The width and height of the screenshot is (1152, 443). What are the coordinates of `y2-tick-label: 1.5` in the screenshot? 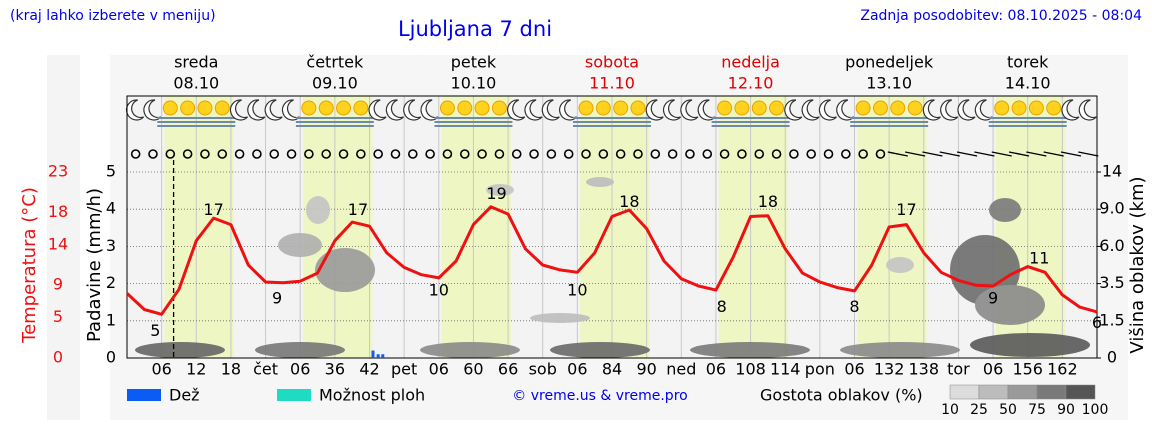 It's located at (1111, 319).